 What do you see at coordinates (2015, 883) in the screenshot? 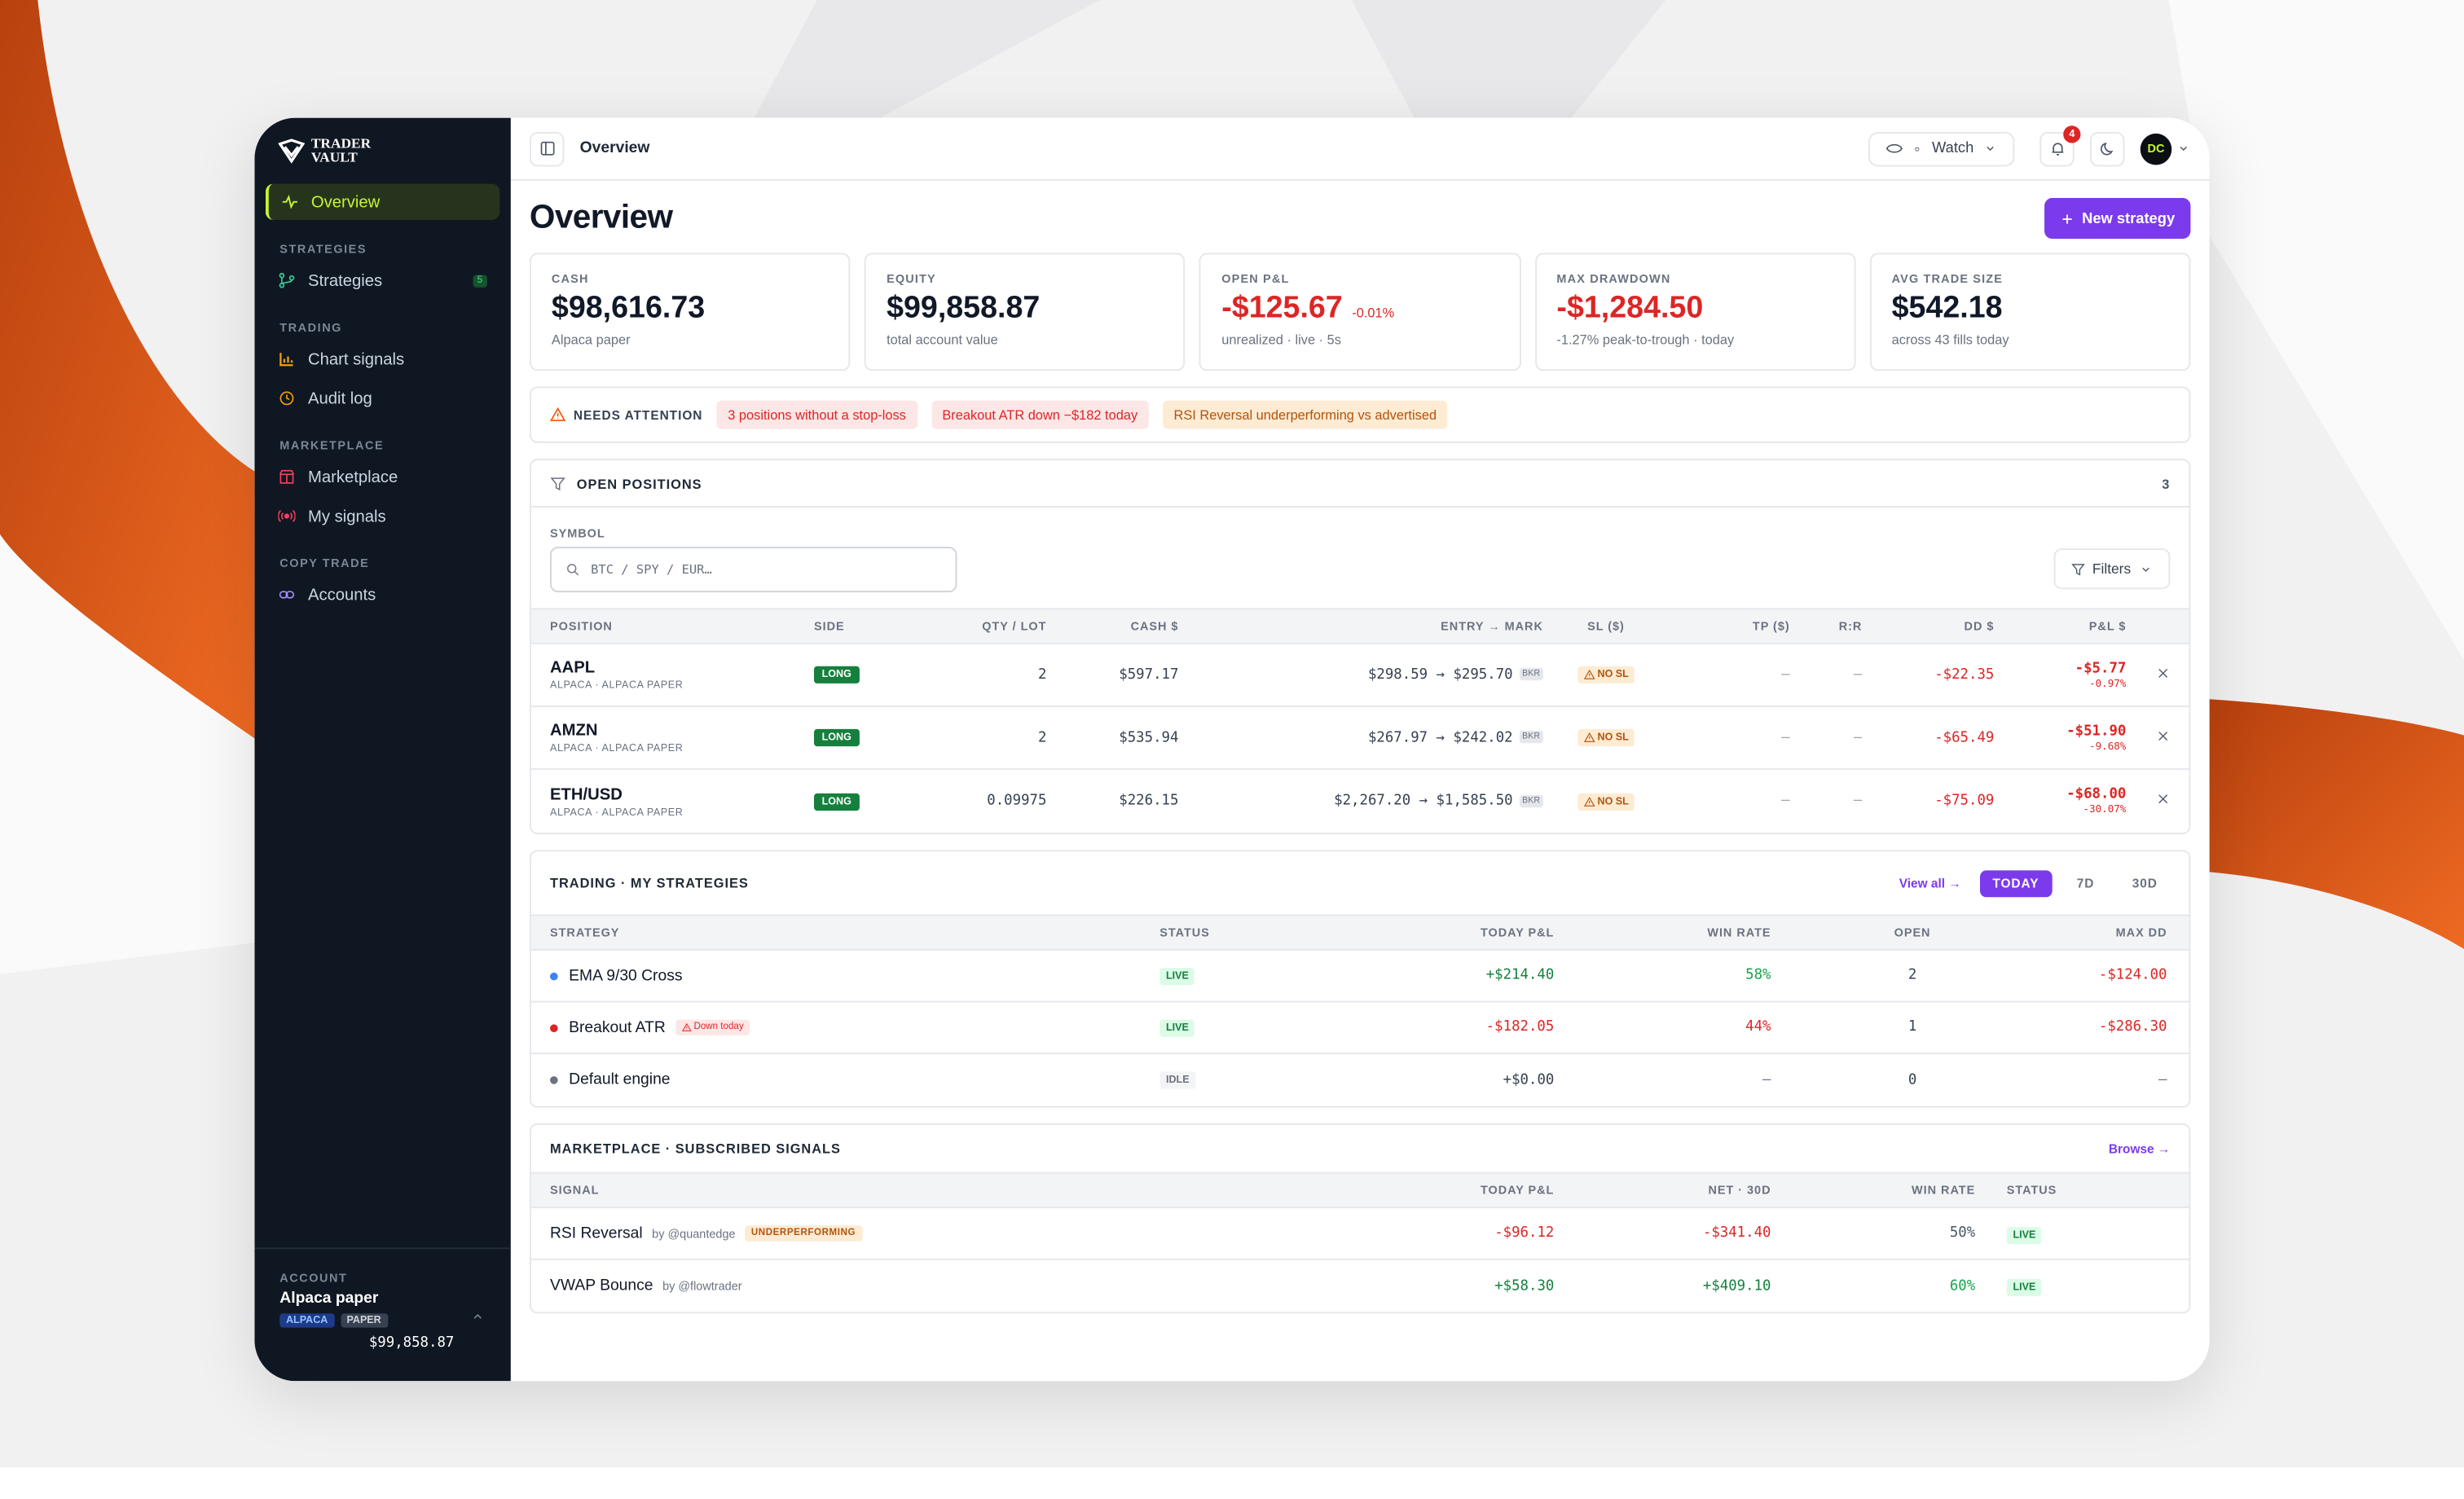
I see `range-tab: TODAY` at bounding box center [2015, 883].